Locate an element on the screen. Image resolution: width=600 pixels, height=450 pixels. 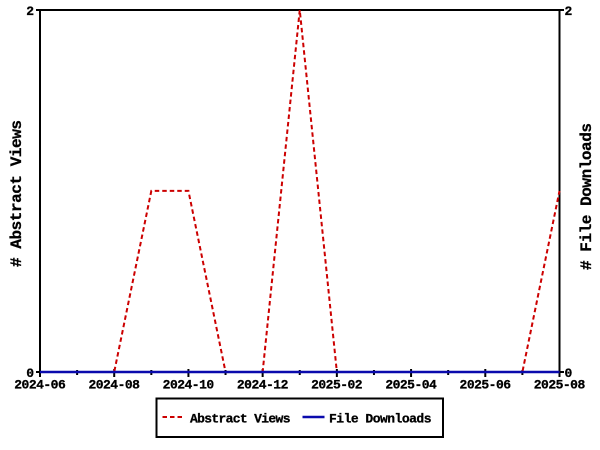
svg-text: 2024-06 is located at coordinates (40, 385).